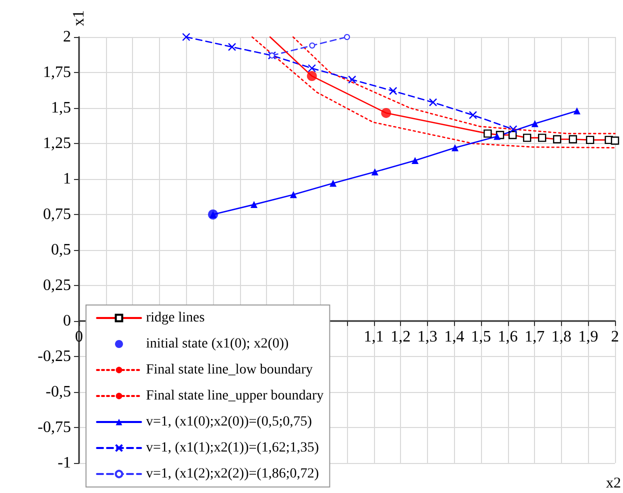 The height and width of the screenshot is (493, 623). Describe the element at coordinates (508, 337) in the screenshot. I see `x-tick-label: 1,6` at that location.